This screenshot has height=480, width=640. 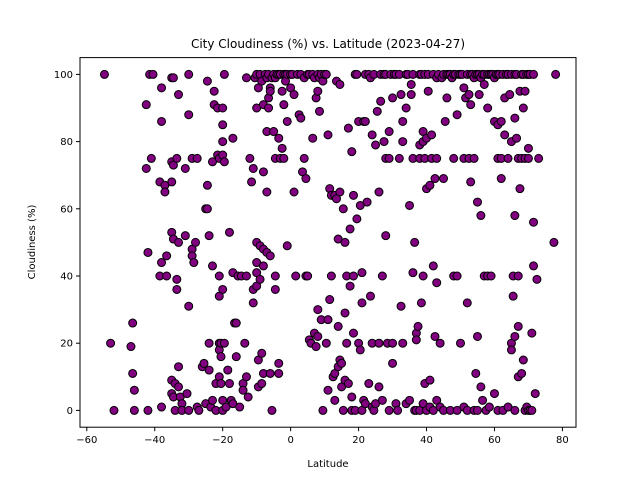 What do you see at coordinates (494, 440) in the screenshot?
I see `x-tick-label: 60` at bounding box center [494, 440].